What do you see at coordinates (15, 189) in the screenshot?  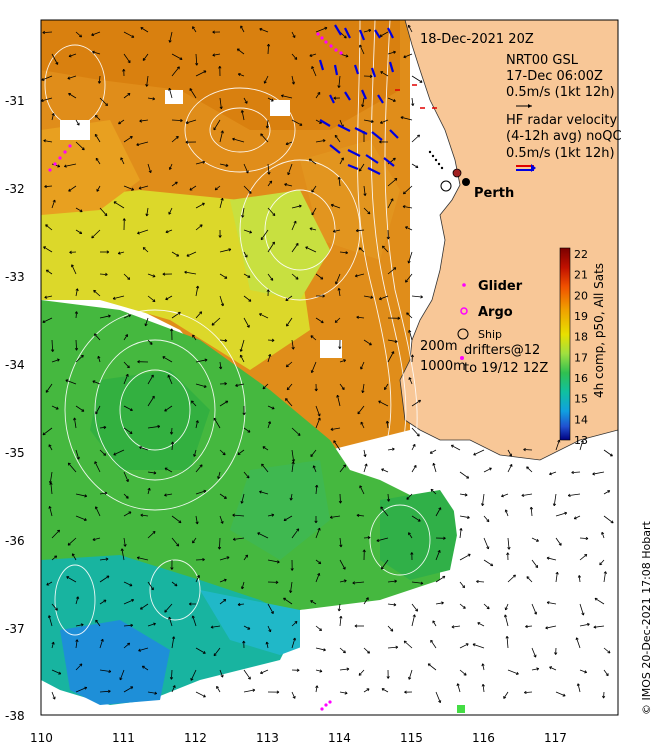 I see `y-tick-label: -32` at bounding box center [15, 189].